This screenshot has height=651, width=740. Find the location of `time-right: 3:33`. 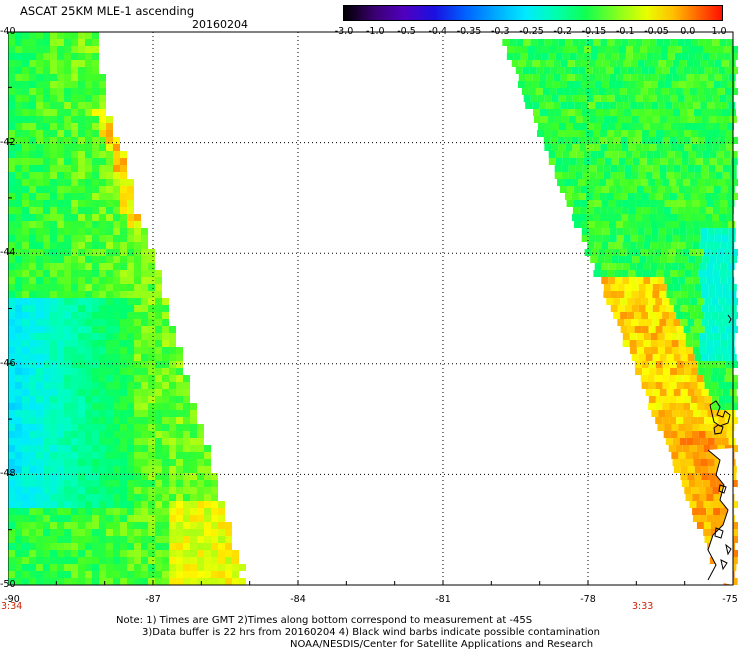

time-right: 3:33 is located at coordinates (643, 606).